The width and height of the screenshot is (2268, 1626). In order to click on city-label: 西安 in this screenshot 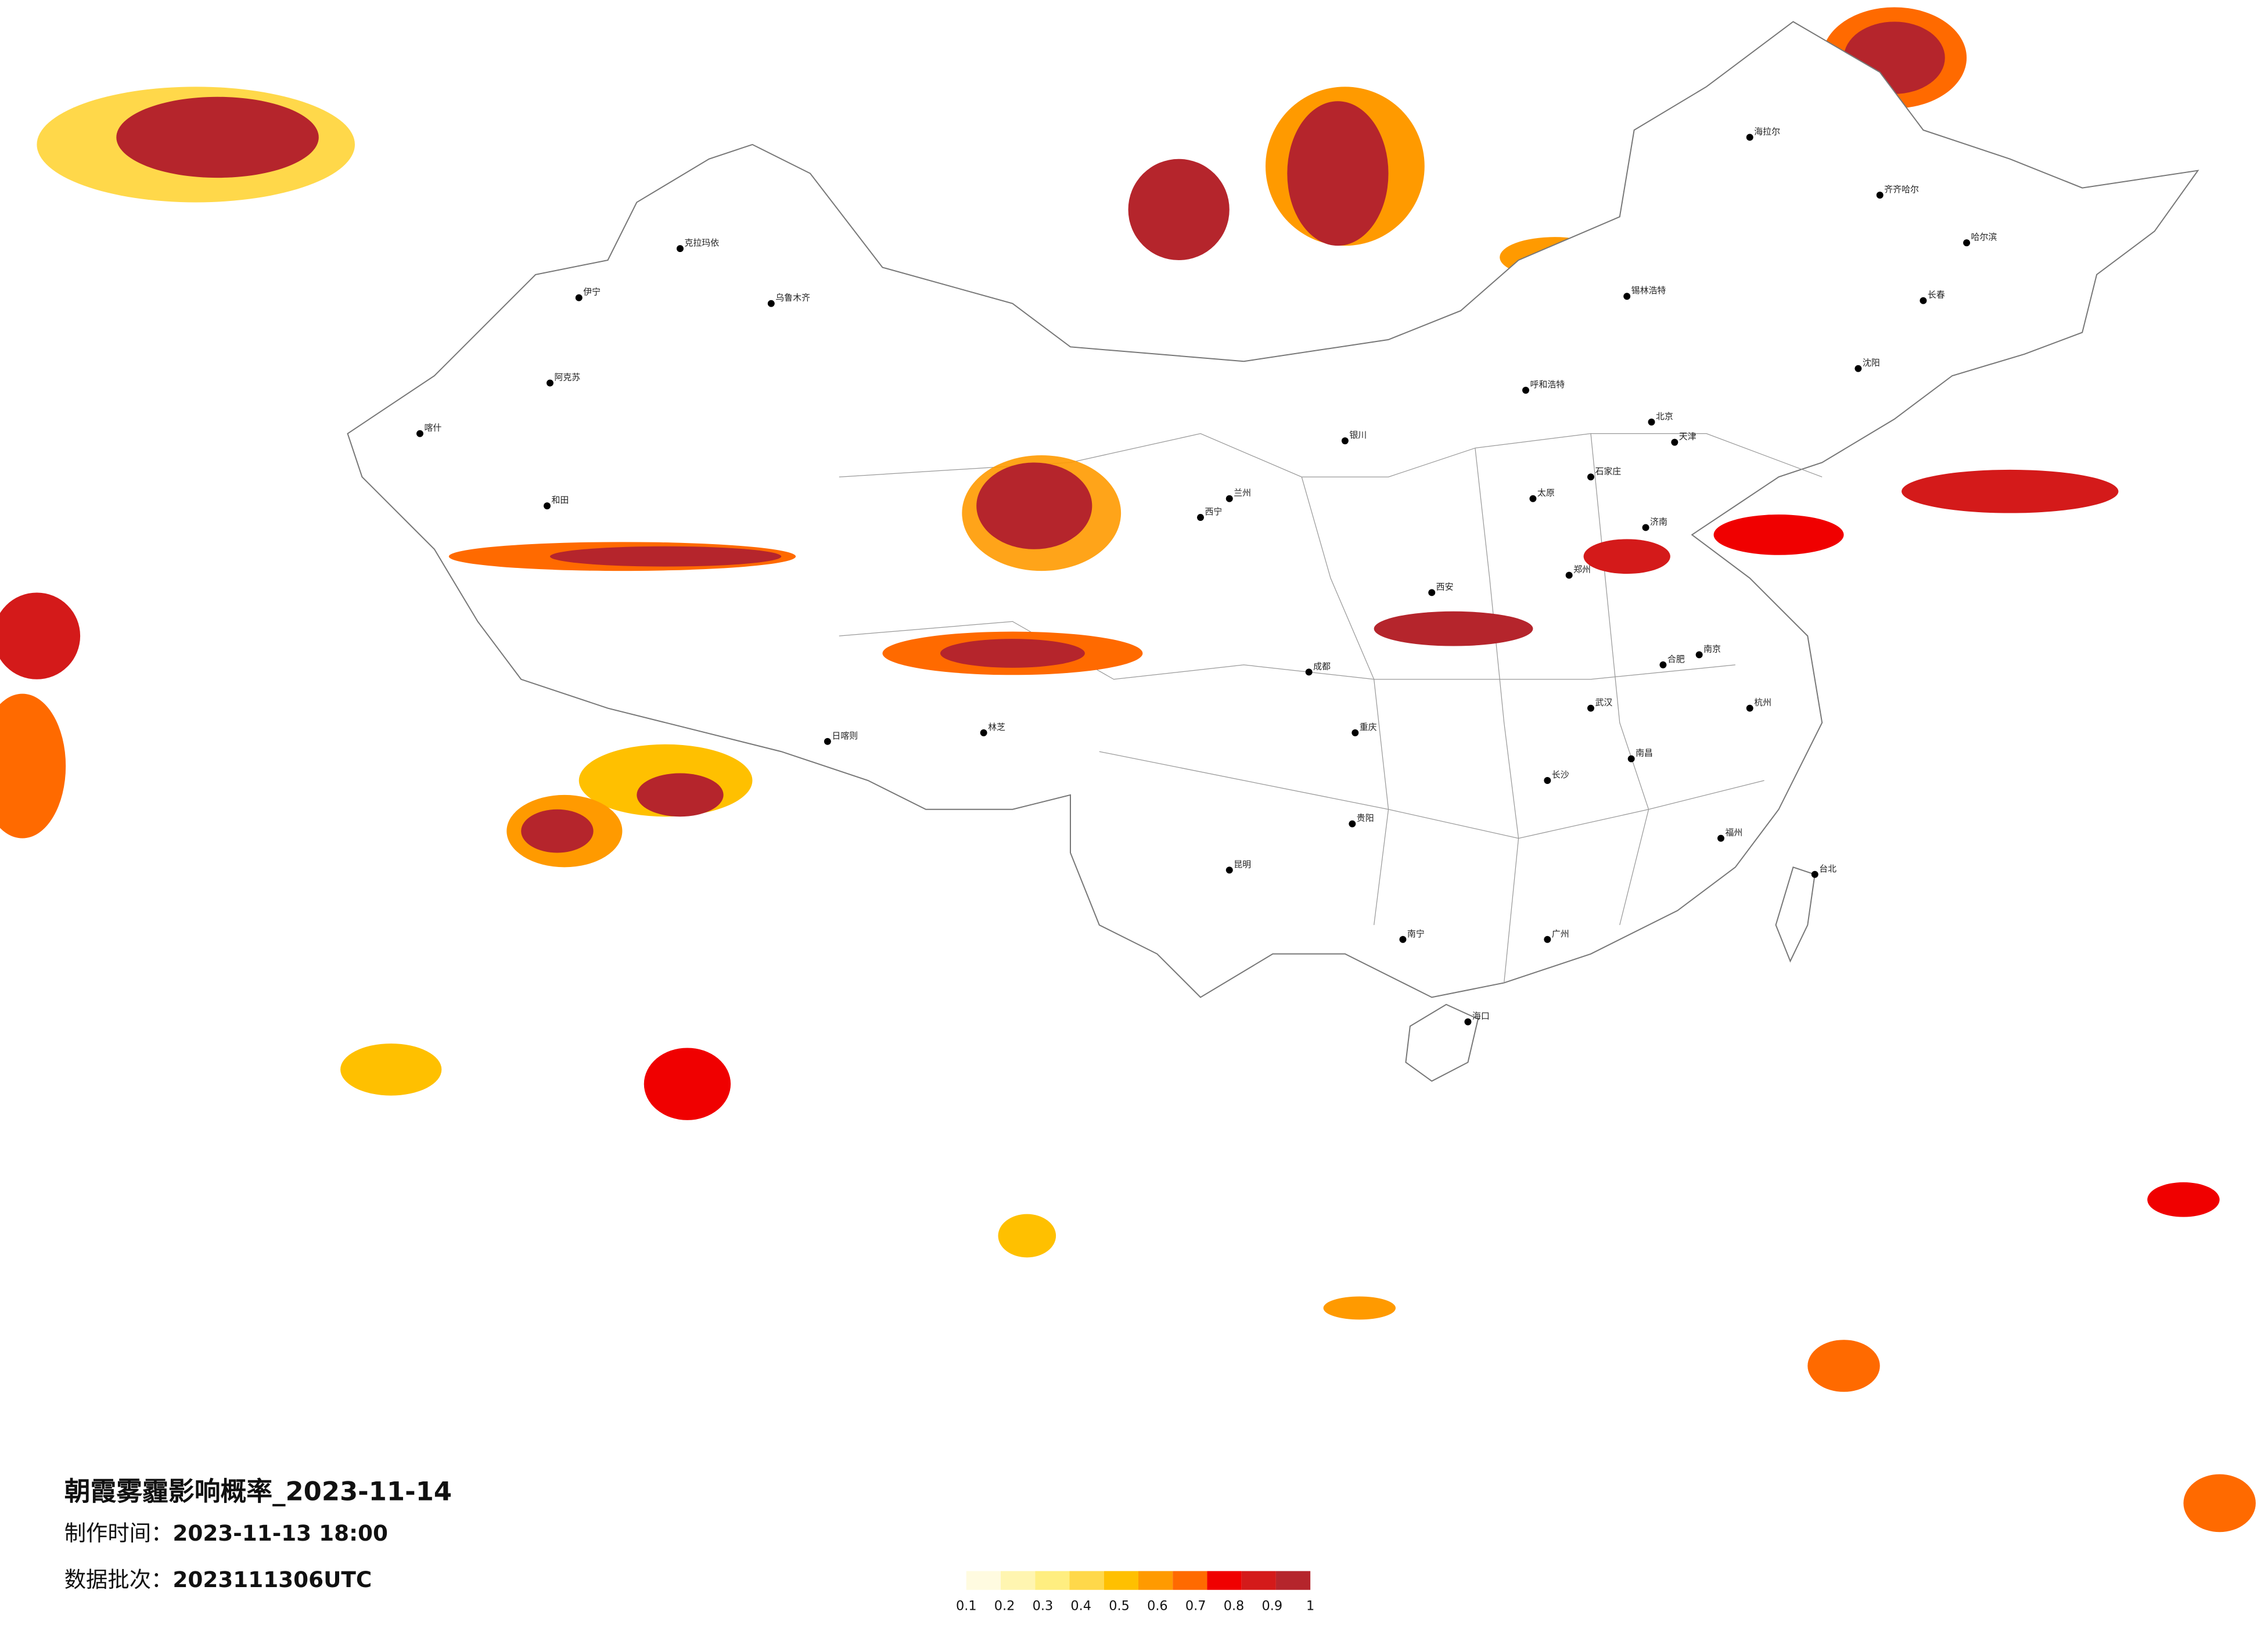, I will do `click(1445, 586)`.